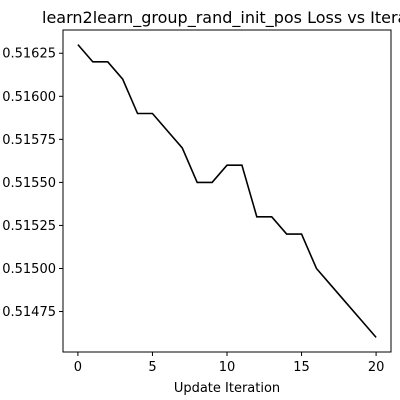 The width and height of the screenshot is (400, 400). I want to click on y-tick-label: 0.51600, so click(29, 97).